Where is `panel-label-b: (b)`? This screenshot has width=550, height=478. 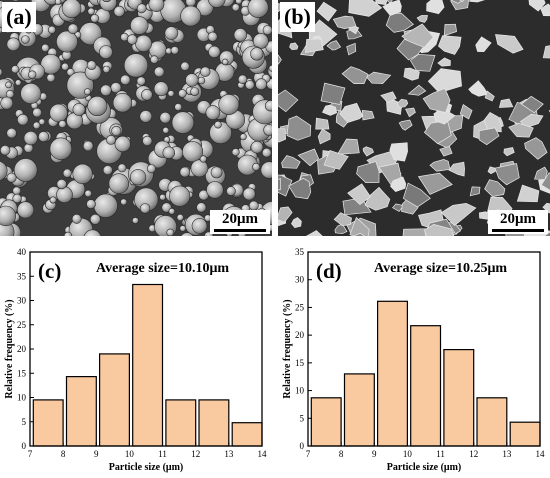
panel-label-b: (b) is located at coordinates (297, 17).